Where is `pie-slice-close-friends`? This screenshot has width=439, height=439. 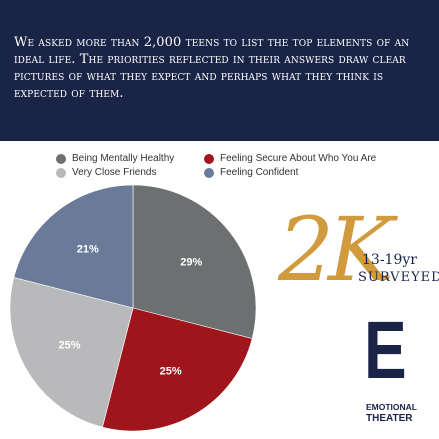 pie-slice-close-friends is located at coordinates (71, 352).